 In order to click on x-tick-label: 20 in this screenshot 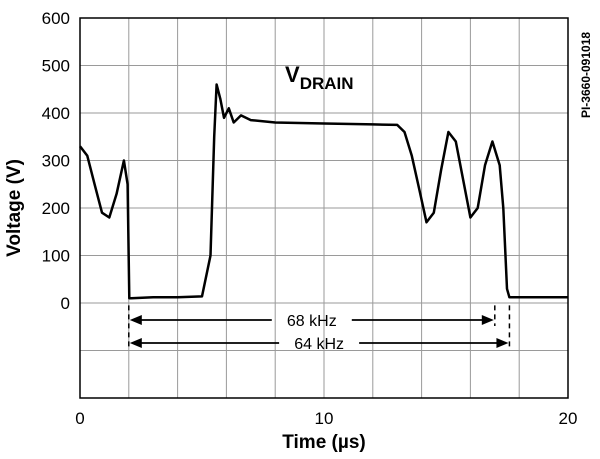, I will do `click(568, 418)`.